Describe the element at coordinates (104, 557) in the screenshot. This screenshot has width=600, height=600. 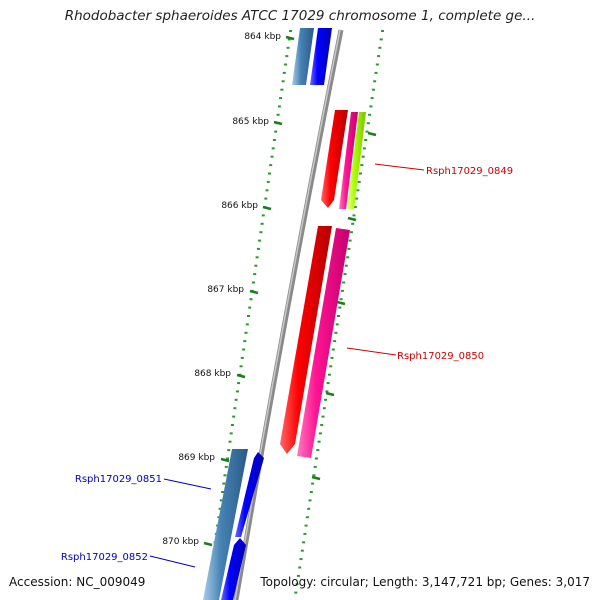
I see `gene-label-0852: Rsph17029_0852` at that location.